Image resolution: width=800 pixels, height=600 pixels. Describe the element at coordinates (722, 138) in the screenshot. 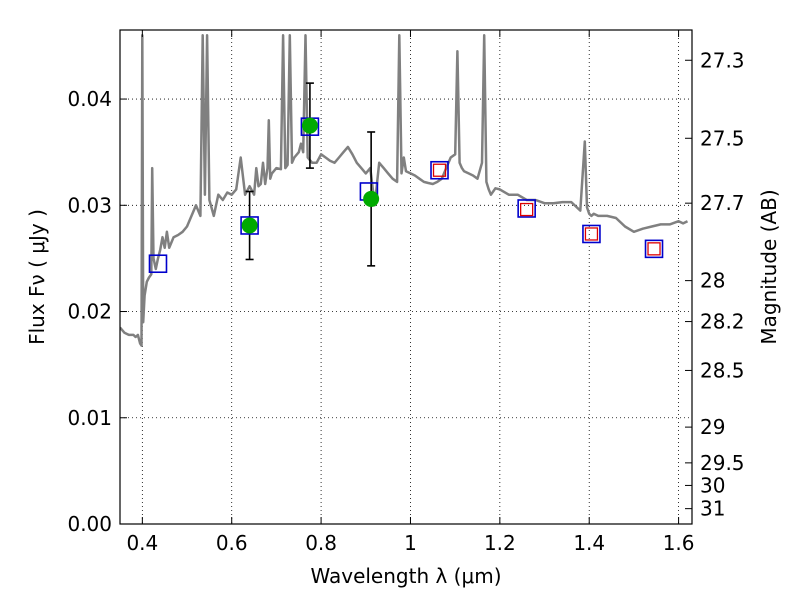

I see `right-tick-label: 27.5` at that location.